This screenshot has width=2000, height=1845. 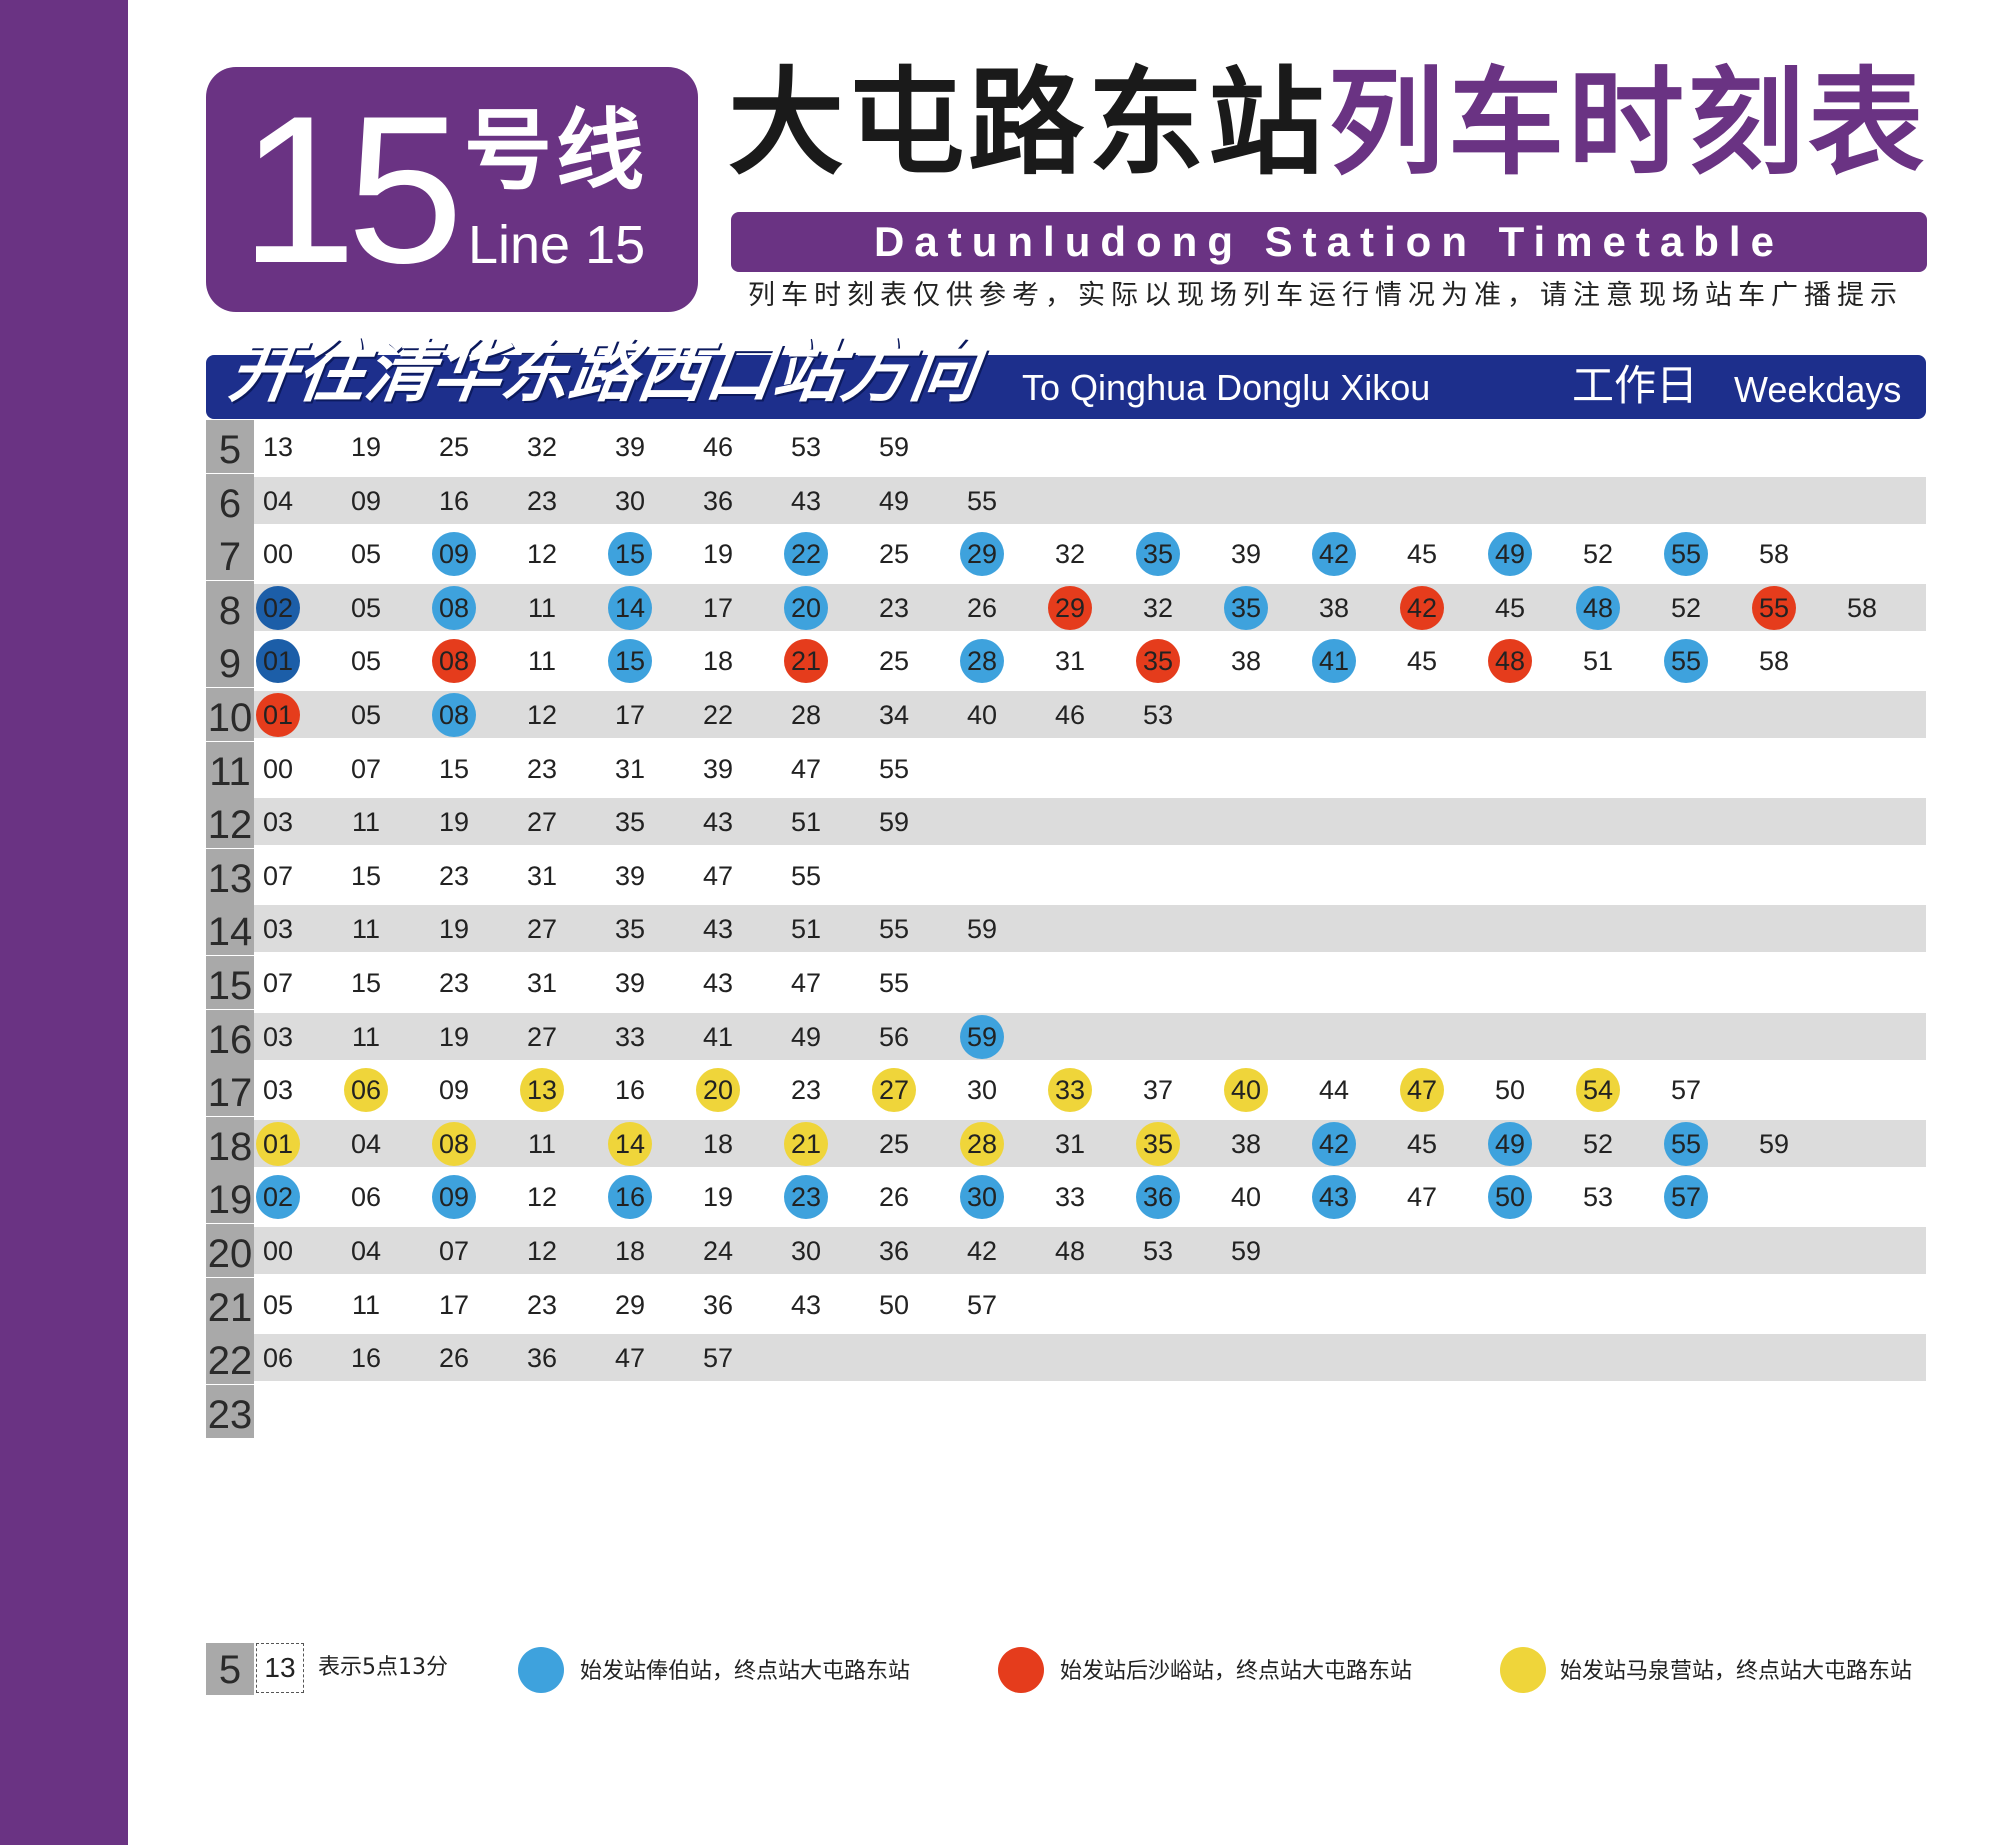 I want to click on minute-cell: 24, so click(x=718, y=1251).